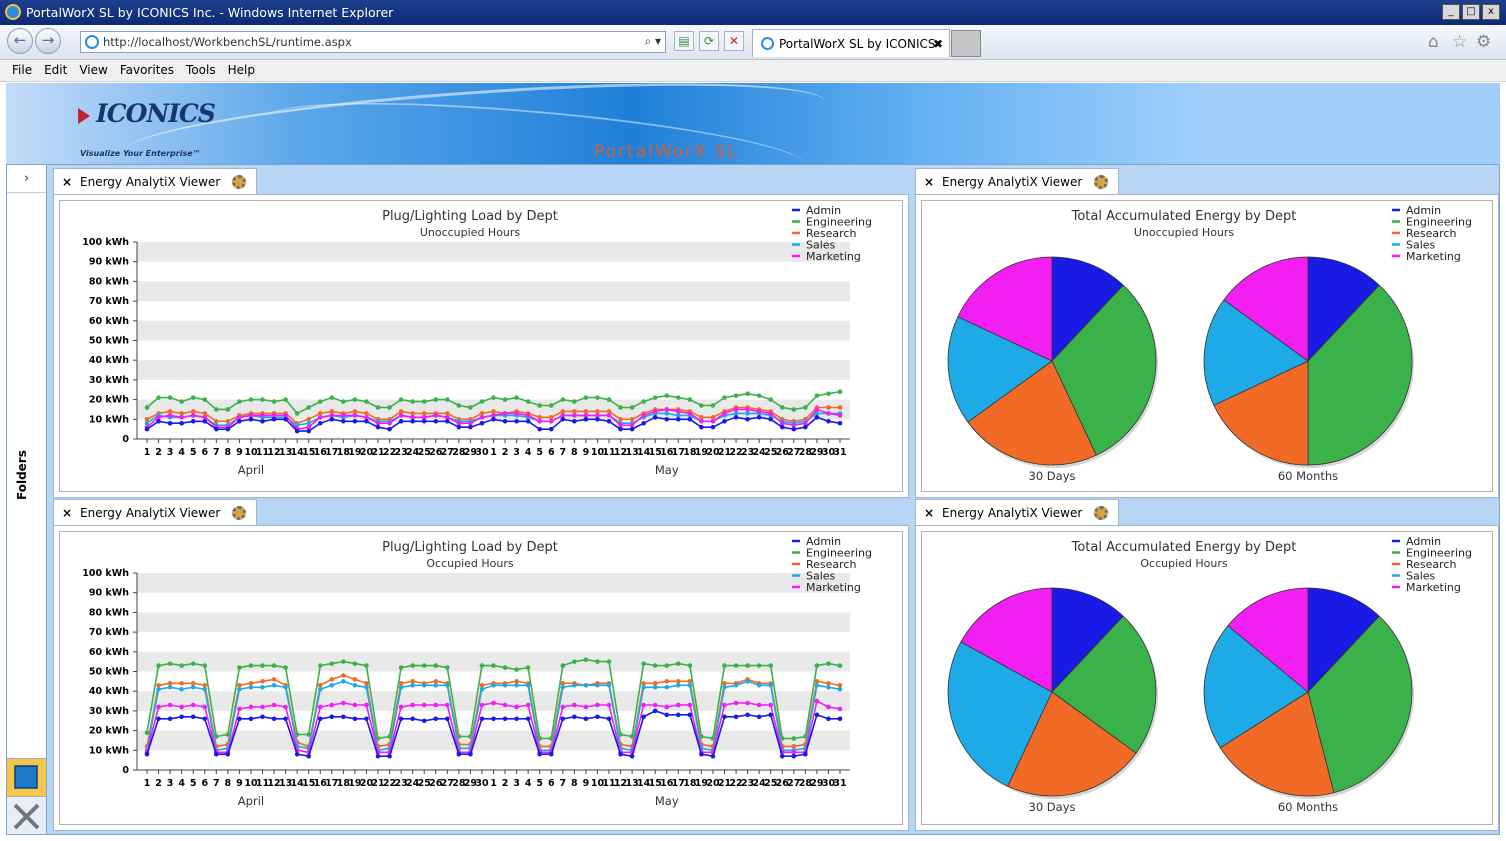  I want to click on x-tick-label: 24, so click(413, 452).